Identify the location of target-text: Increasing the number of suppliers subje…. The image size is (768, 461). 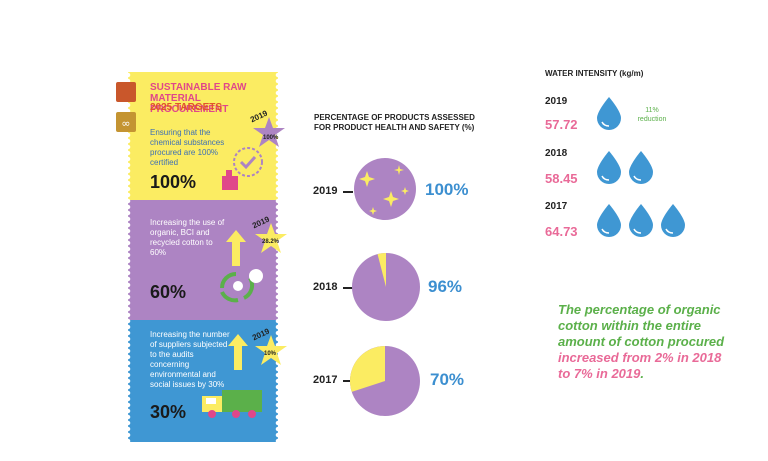
(190, 359).